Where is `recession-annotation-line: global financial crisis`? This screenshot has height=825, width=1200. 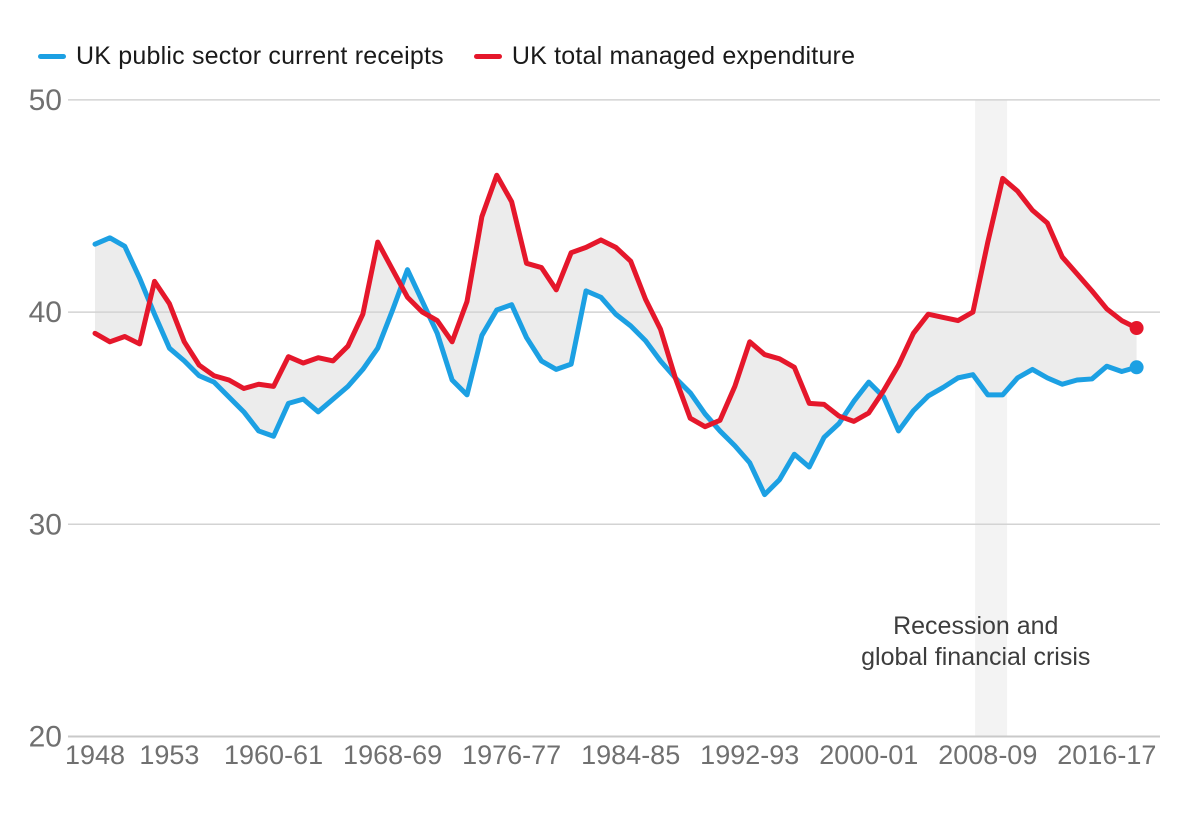 recession-annotation-line: global financial crisis is located at coordinates (975, 657).